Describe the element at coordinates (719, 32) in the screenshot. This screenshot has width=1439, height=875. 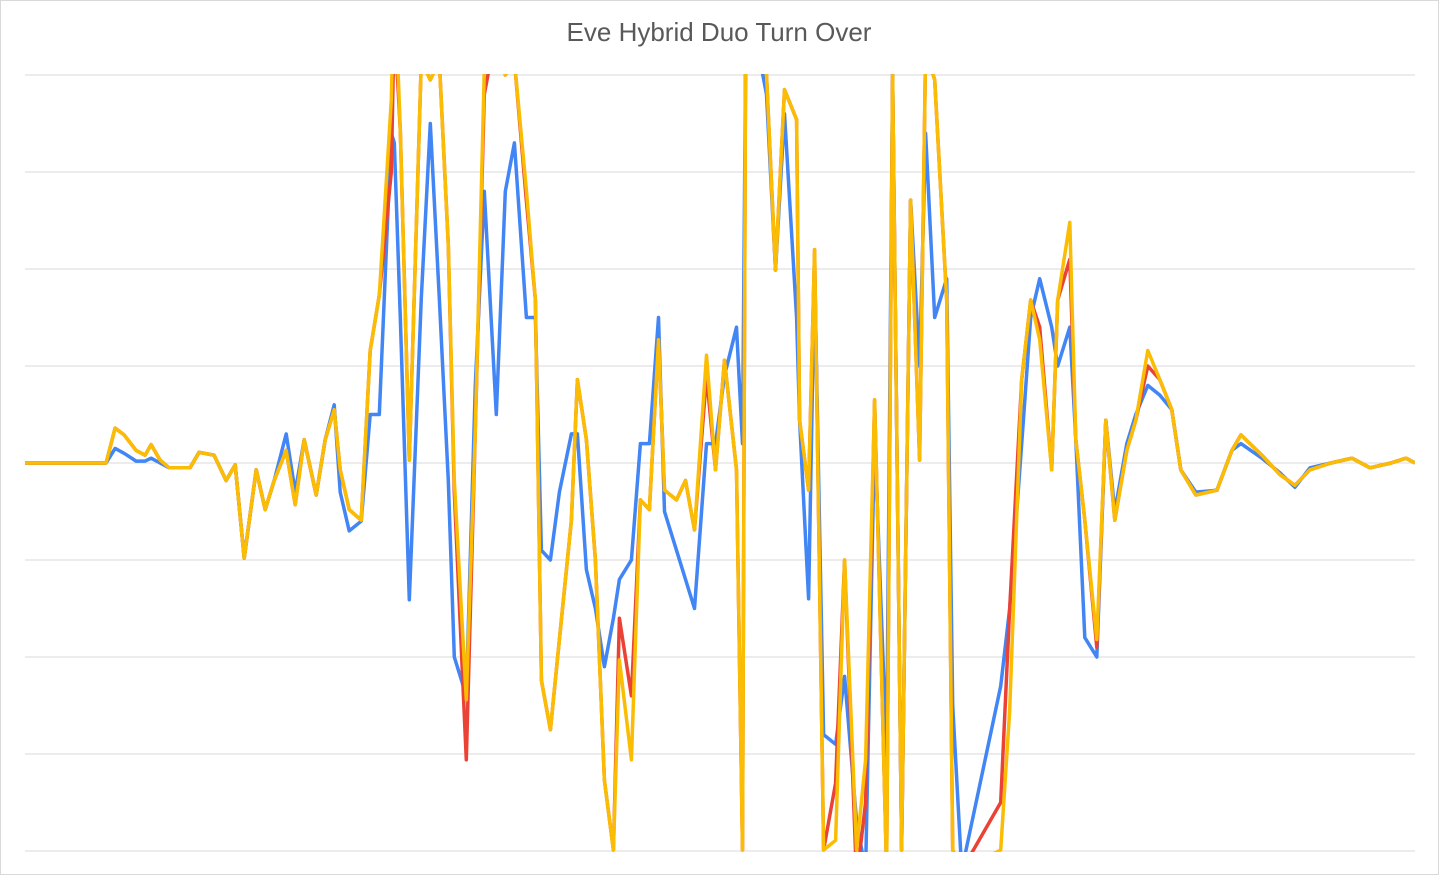
I see `chart-title: Eve Hybrid Duo Turn Over` at that location.